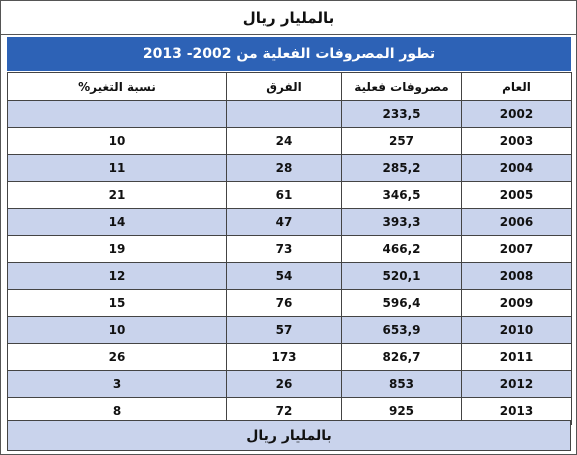 The height and width of the screenshot is (455, 577). What do you see at coordinates (516, 276) in the screenshot?
I see `cell-year: 2008` at bounding box center [516, 276].